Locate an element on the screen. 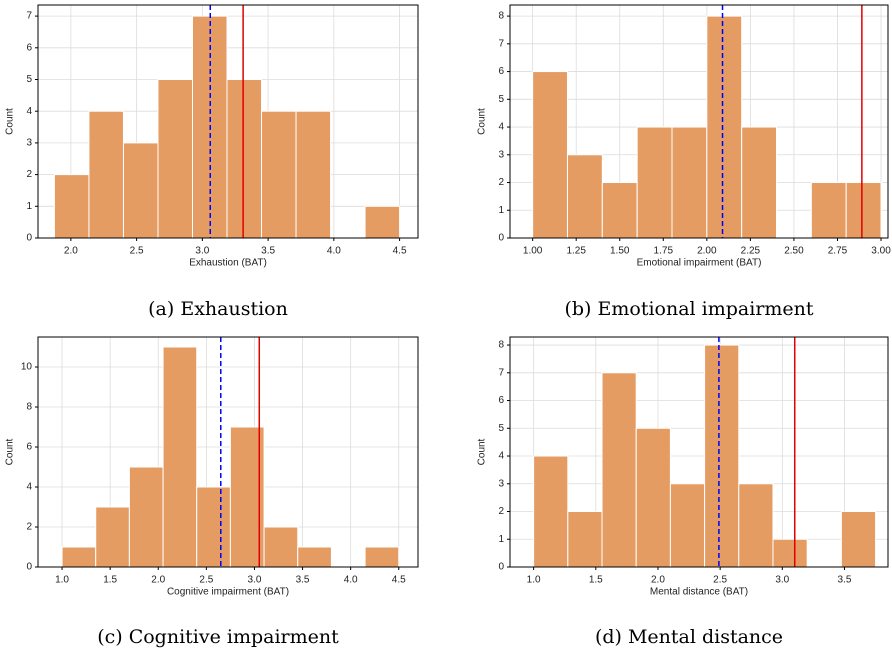  caption: (c) Cognitive impairment is located at coordinates (218, 637).